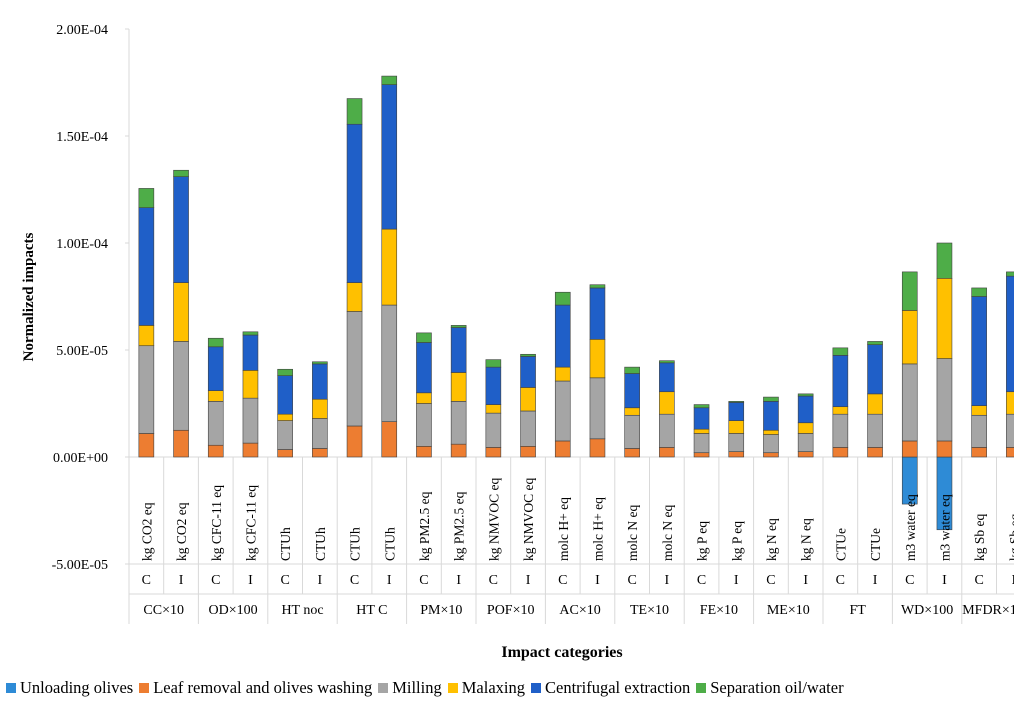 The width and height of the screenshot is (1014, 721). Describe the element at coordinates (459, 526) in the screenshot. I see `unit-label: kg PM2.5 eq` at that location.